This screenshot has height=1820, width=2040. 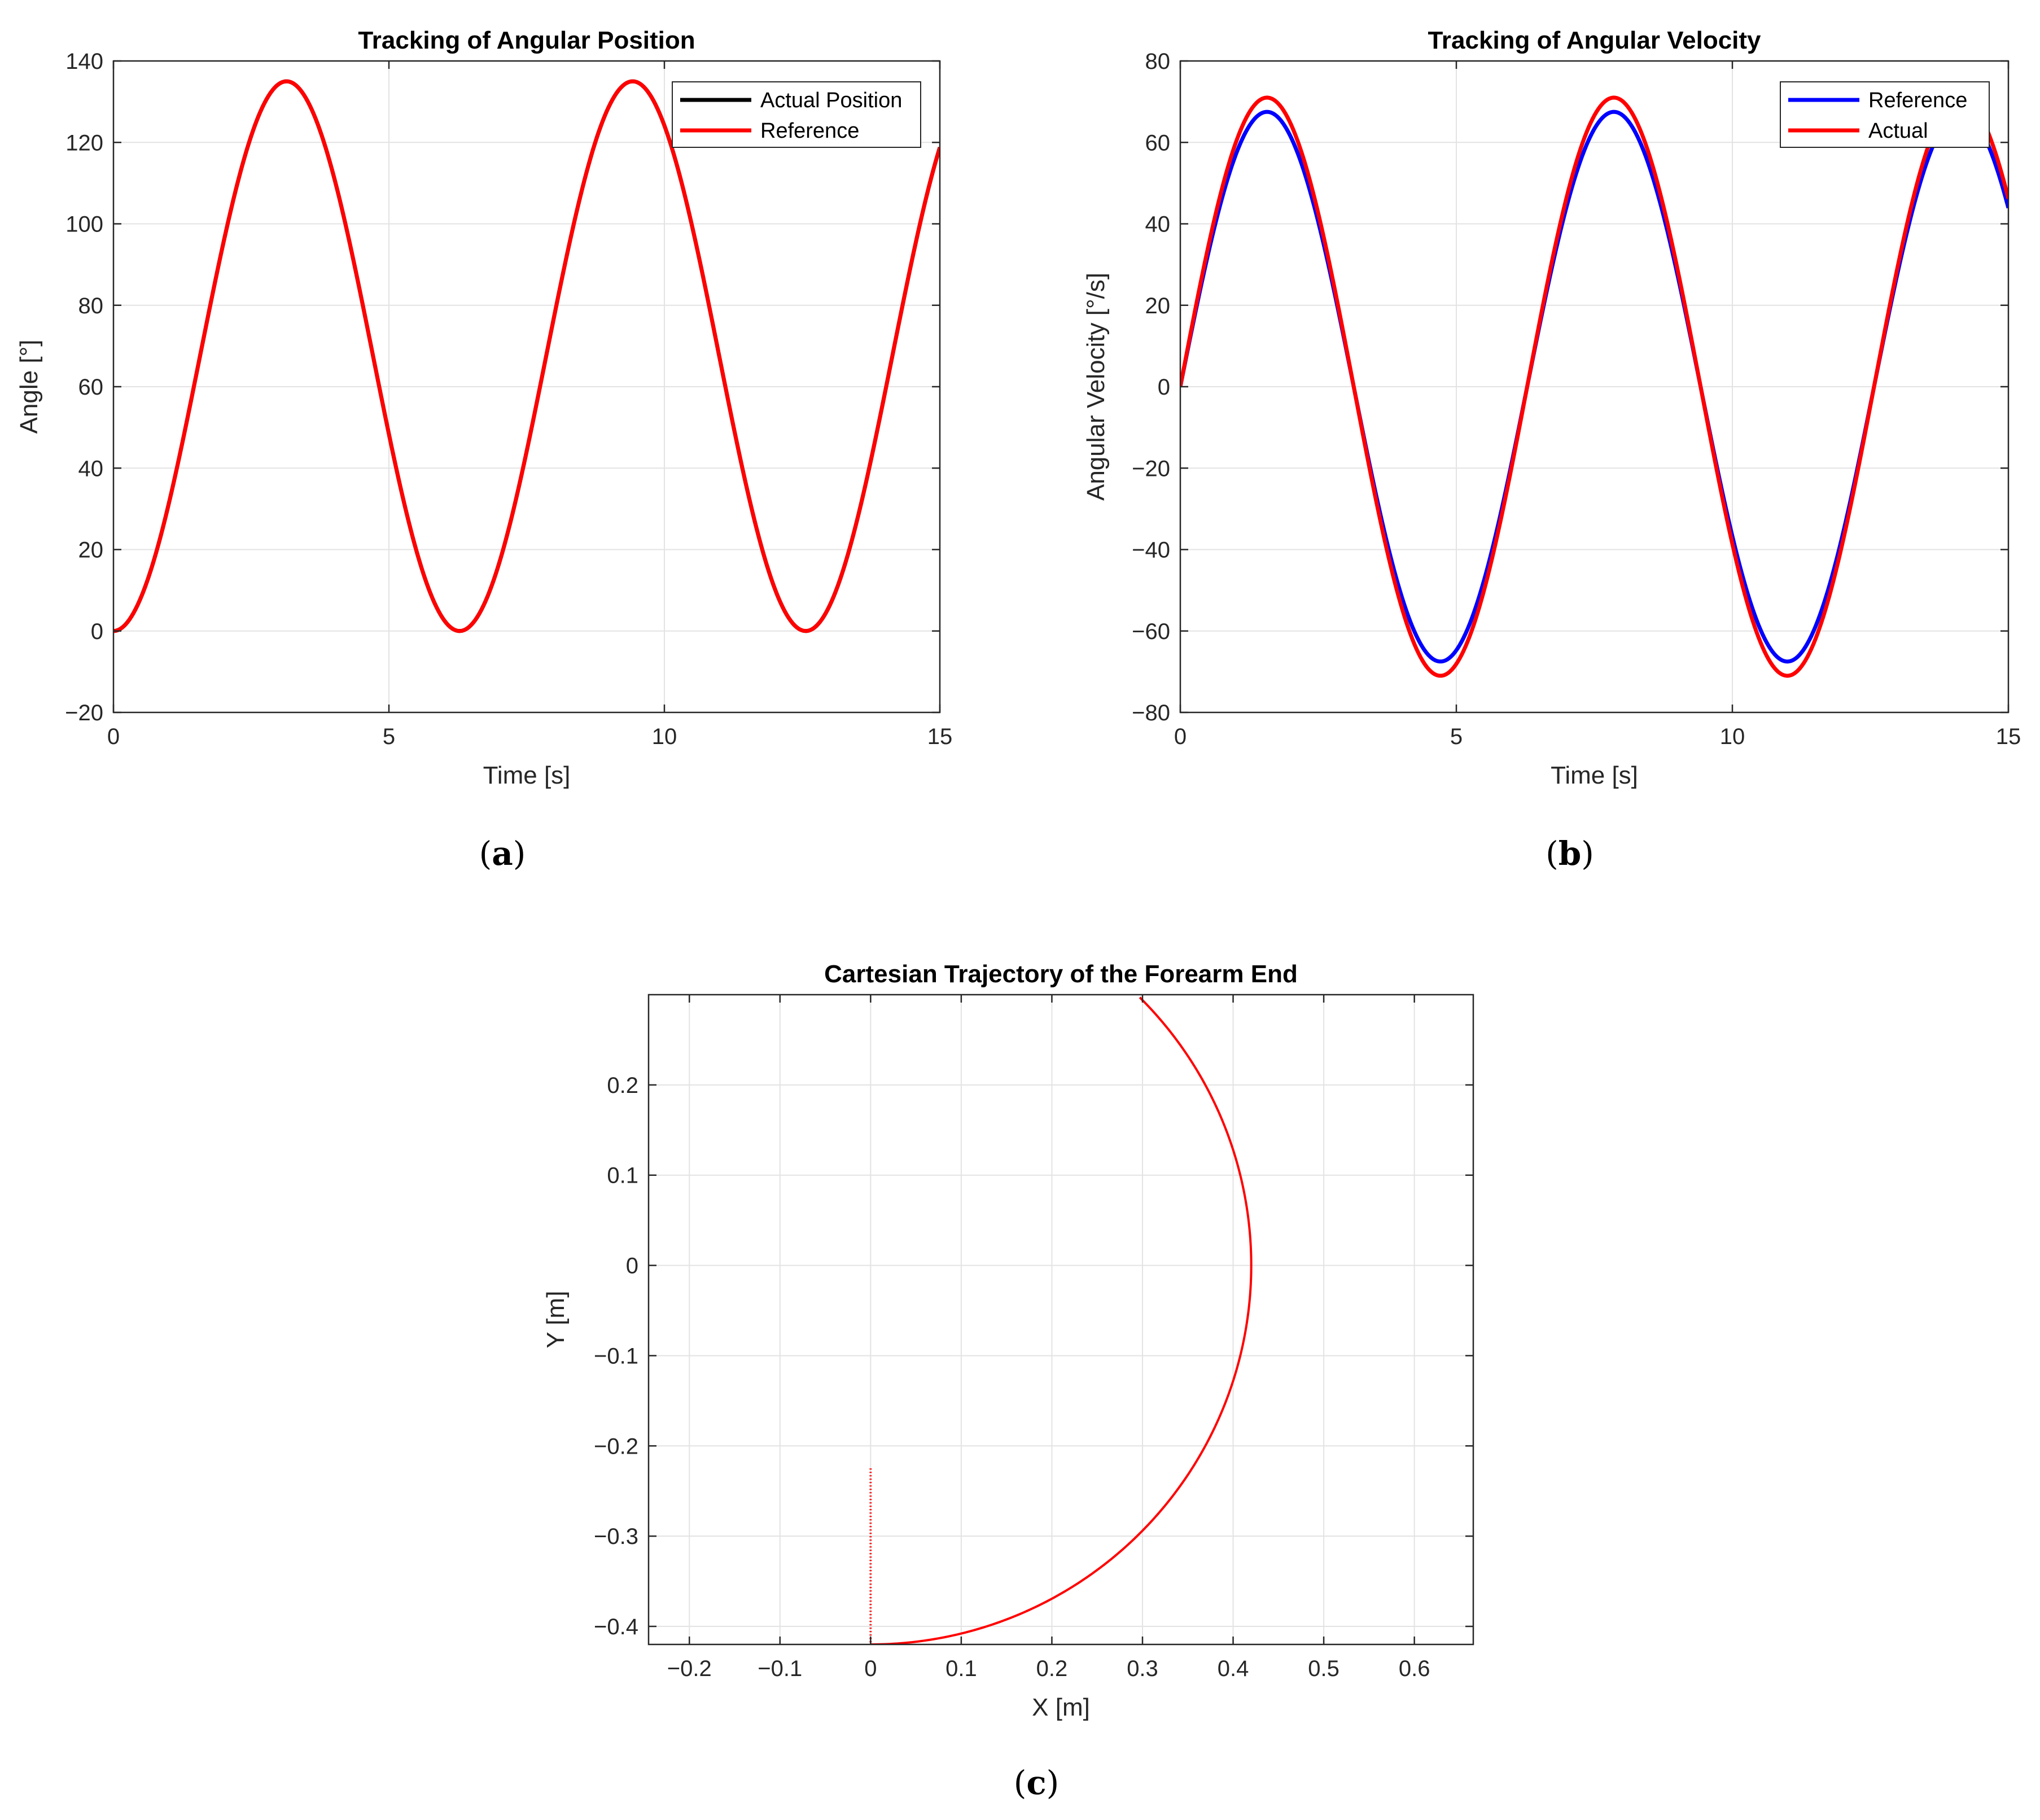 I want to click on y-axis-label: Y [m], so click(x=556, y=1320).